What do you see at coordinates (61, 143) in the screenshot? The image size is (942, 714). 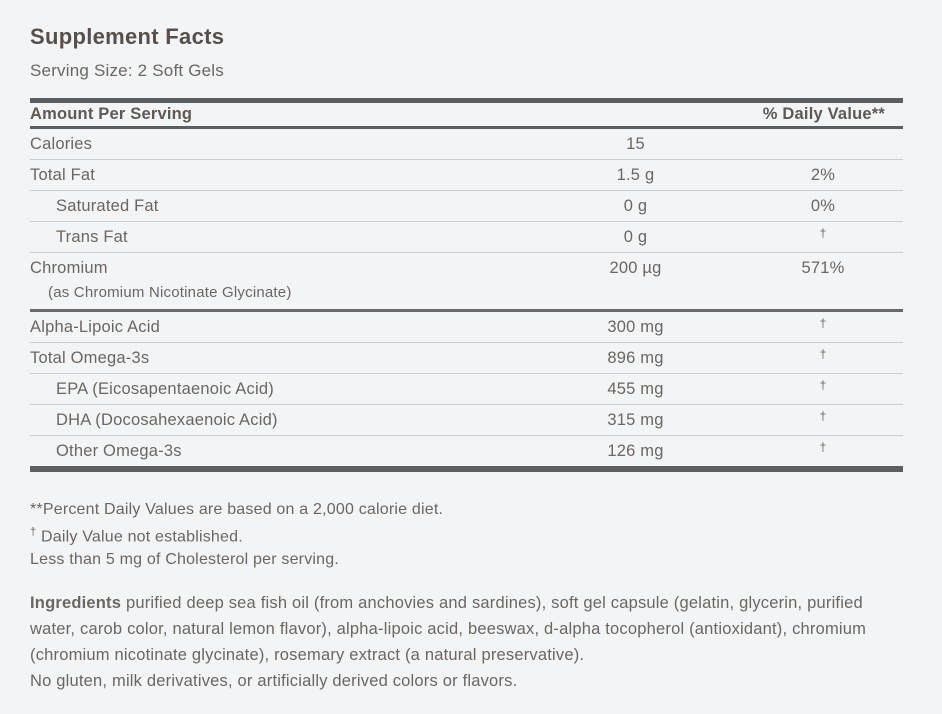 I see `nutrient-name: Calories` at bounding box center [61, 143].